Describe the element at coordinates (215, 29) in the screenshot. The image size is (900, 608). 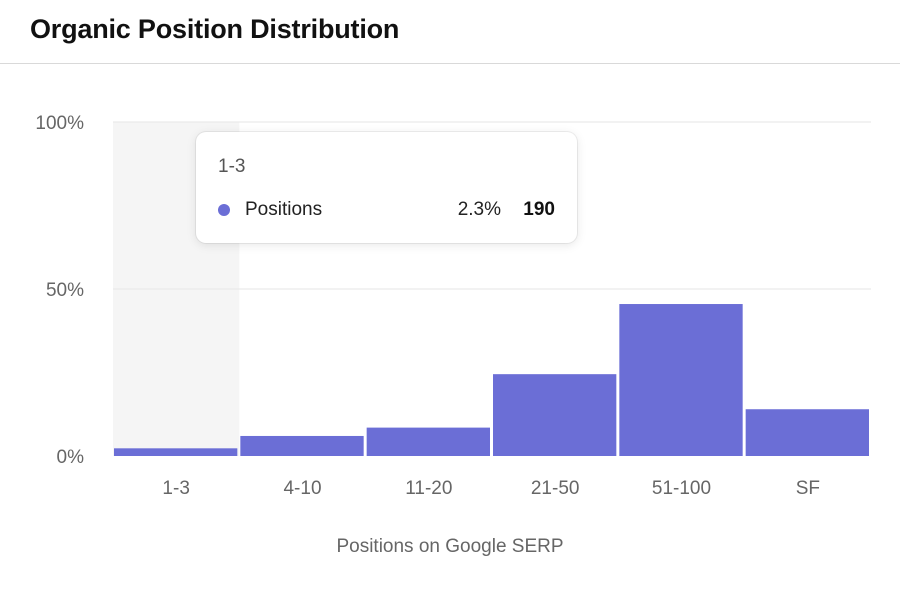
I see `panel-title: Organic Position Distribution` at that location.